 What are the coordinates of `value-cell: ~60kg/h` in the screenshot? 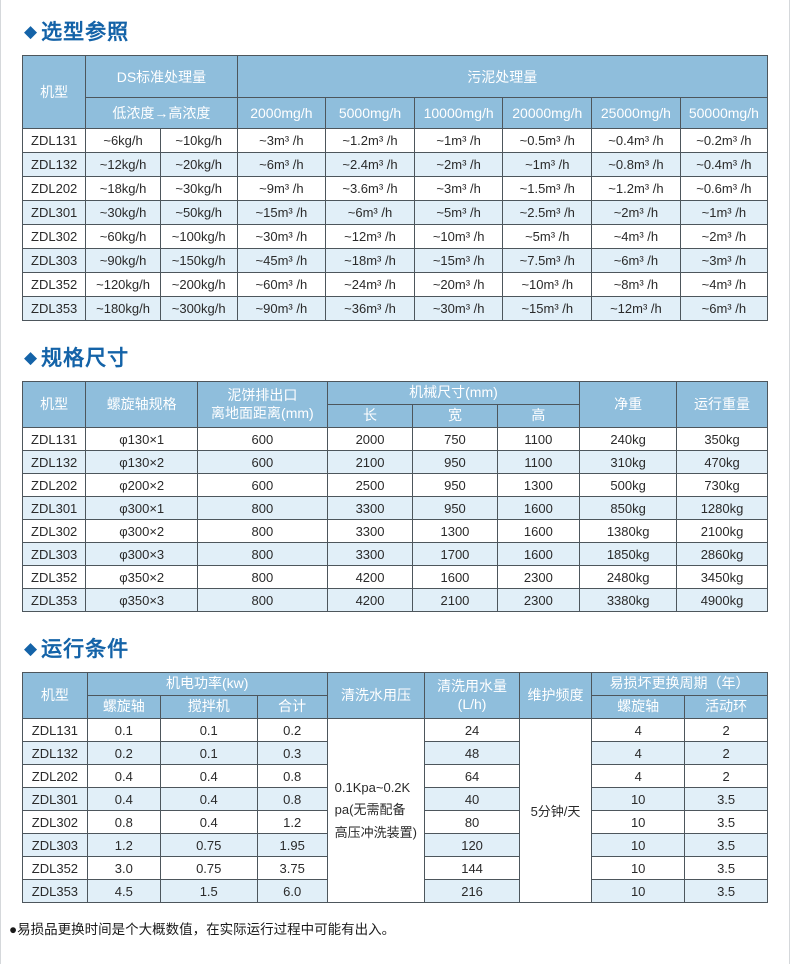 It's located at (123, 236).